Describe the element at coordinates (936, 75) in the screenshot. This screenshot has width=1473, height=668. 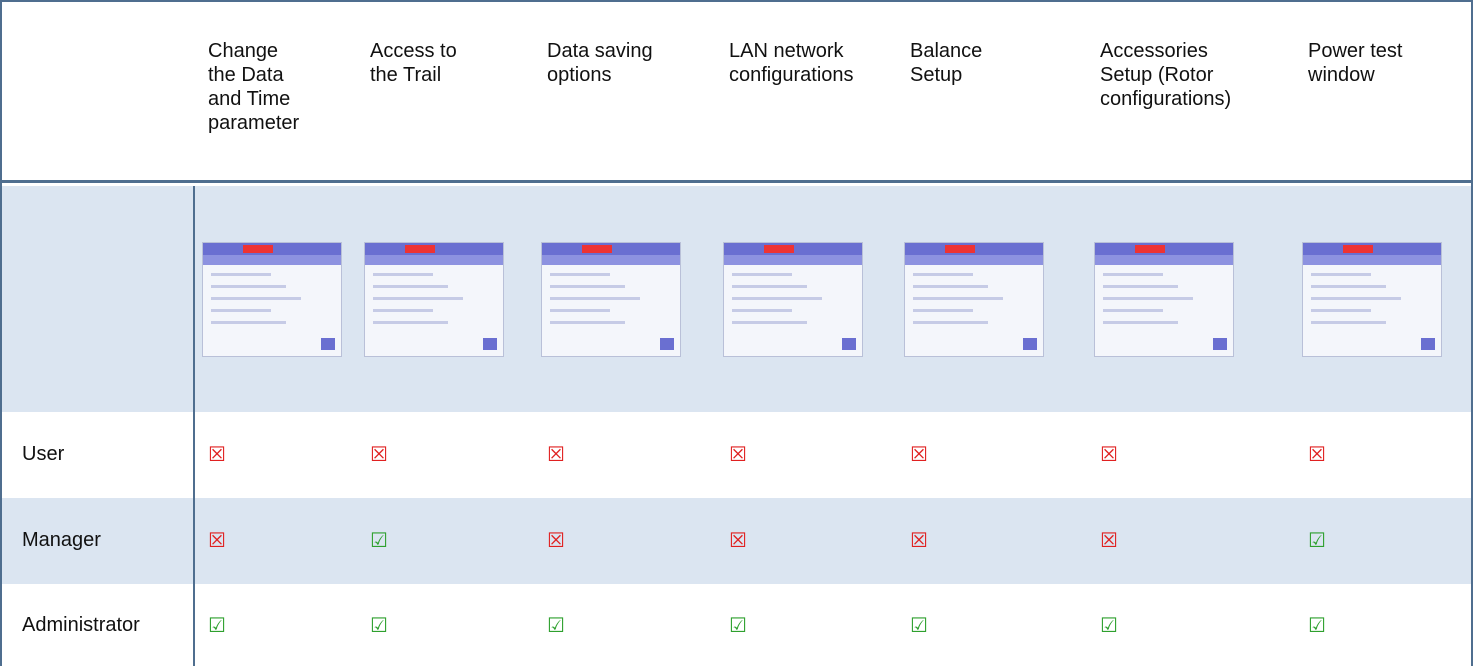
I see `header-line: Setup` at that location.